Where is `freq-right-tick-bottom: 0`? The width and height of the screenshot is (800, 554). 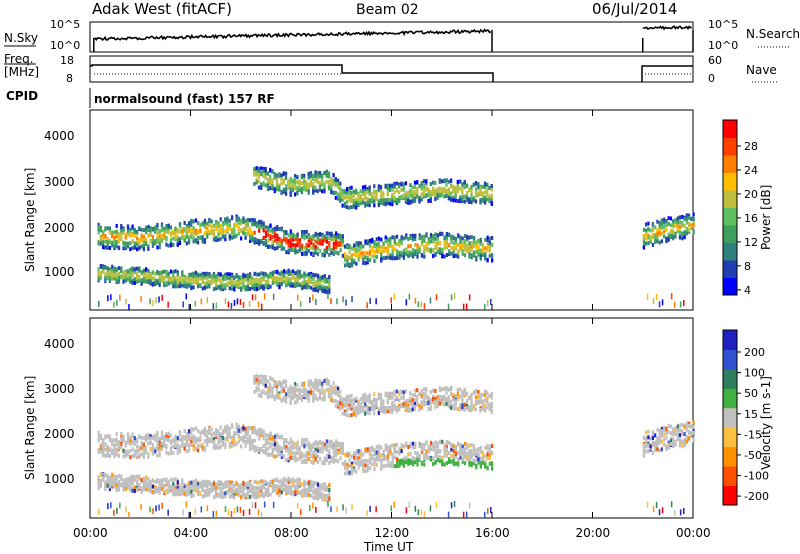
freq-right-tick-bottom: 0 is located at coordinates (711, 78).